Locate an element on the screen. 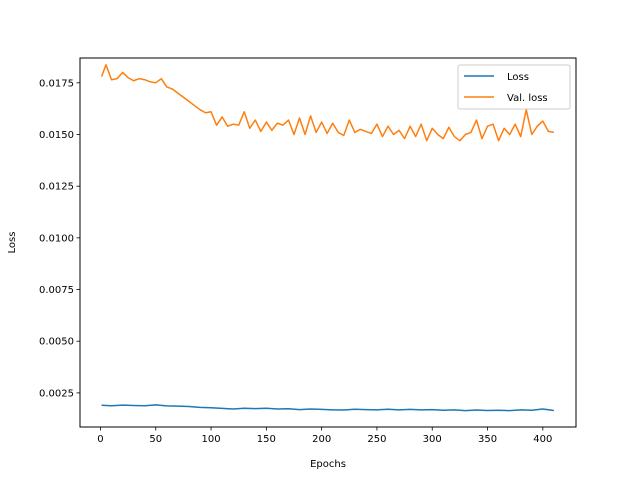 The height and width of the screenshot is (480, 640). series-line-loss is located at coordinates (327, 408).